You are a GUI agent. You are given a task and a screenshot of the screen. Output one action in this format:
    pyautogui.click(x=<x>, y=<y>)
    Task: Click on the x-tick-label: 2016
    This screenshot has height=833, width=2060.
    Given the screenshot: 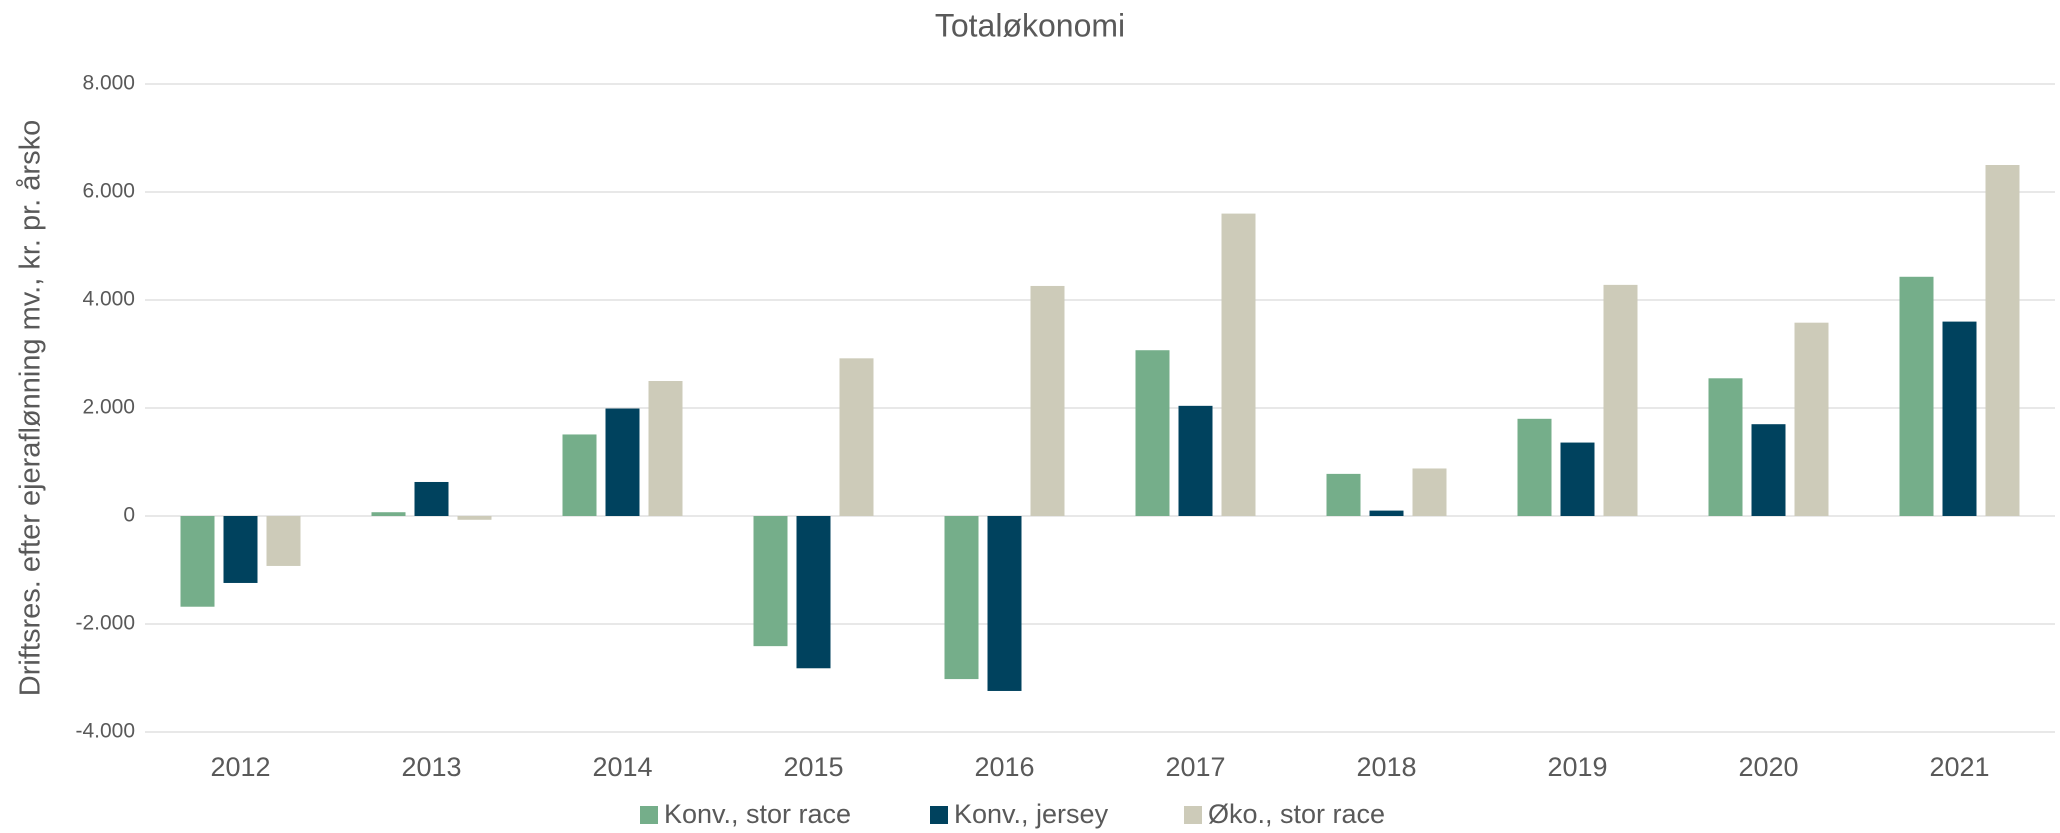 What is the action you would take?
    pyautogui.click(x=1004, y=767)
    